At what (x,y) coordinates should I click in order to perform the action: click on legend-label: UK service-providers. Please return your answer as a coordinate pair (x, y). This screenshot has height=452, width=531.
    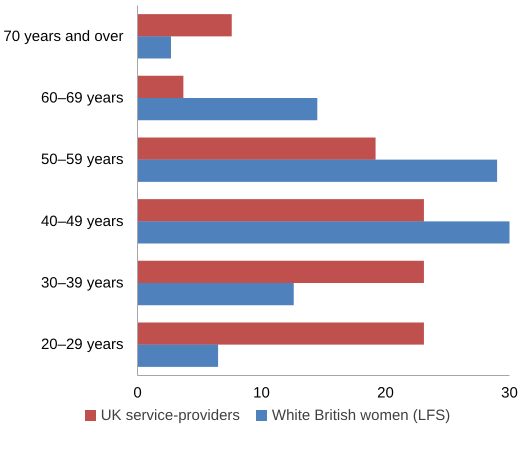
    Looking at the image, I should click on (170, 416).